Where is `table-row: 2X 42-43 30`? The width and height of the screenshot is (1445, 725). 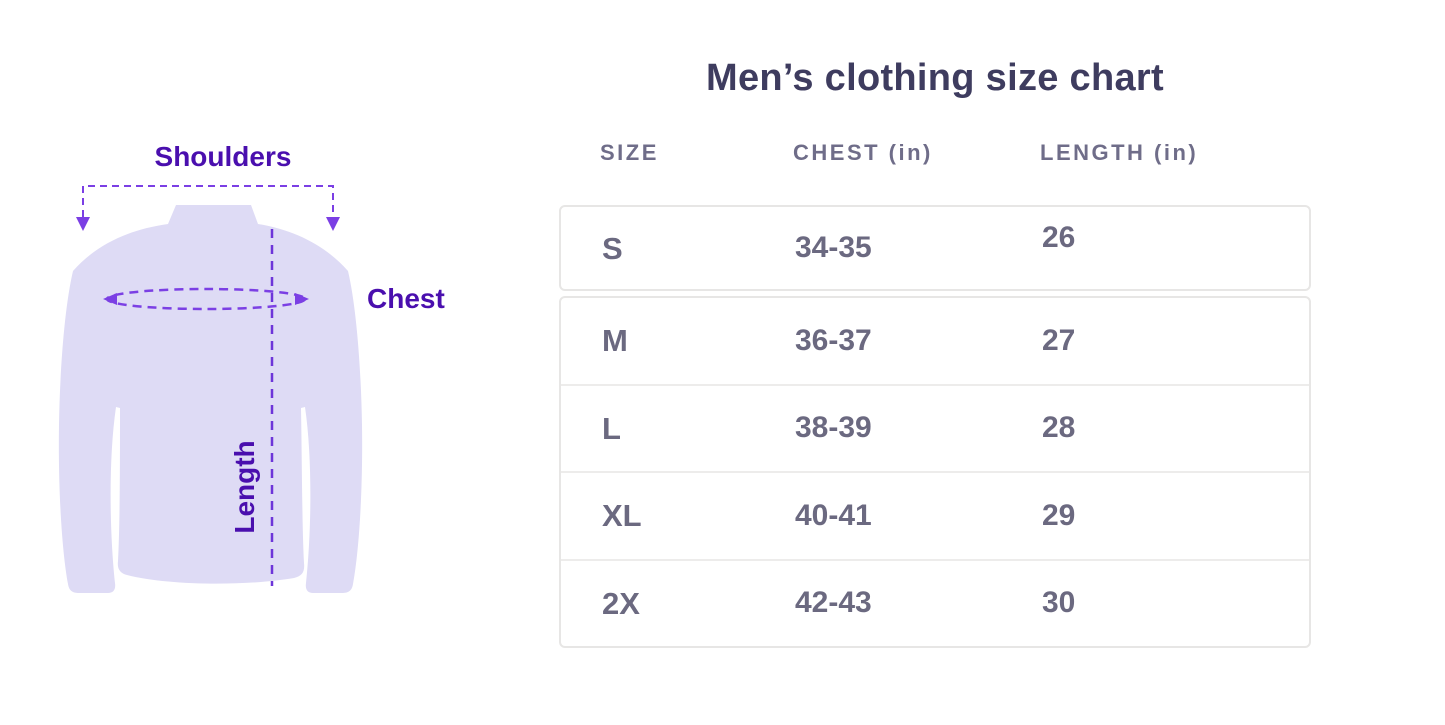 table-row: 2X 42-43 30 is located at coordinates (935, 602).